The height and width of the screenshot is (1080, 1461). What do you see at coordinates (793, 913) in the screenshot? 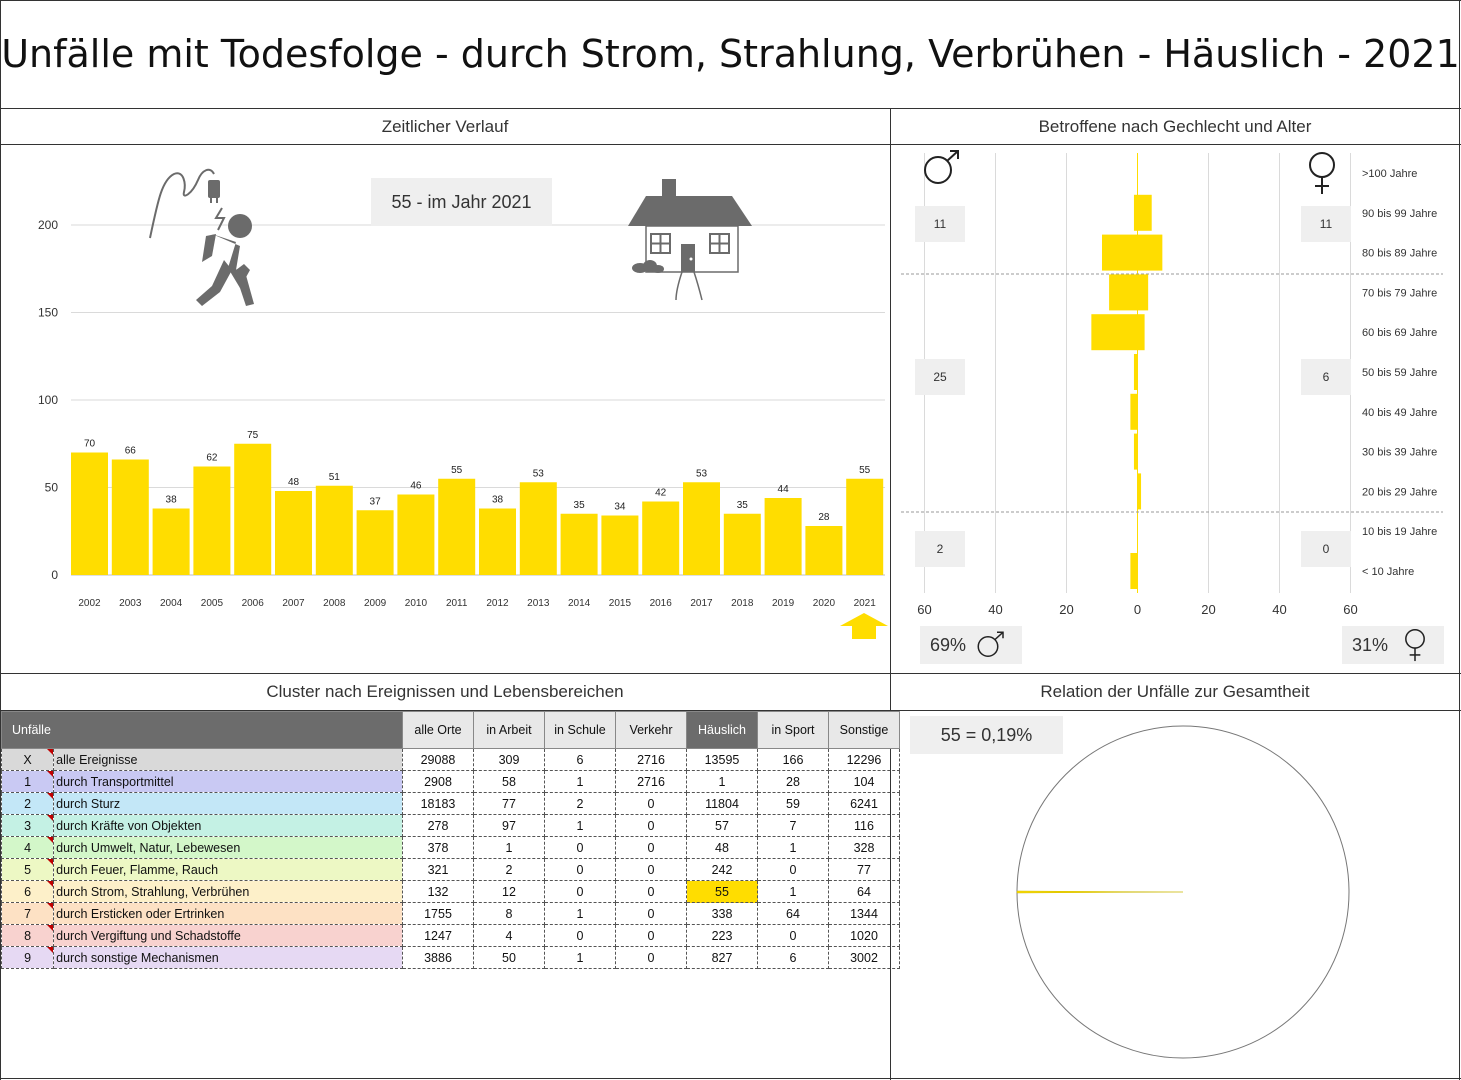
I see `table-cell: 64` at bounding box center [793, 913].